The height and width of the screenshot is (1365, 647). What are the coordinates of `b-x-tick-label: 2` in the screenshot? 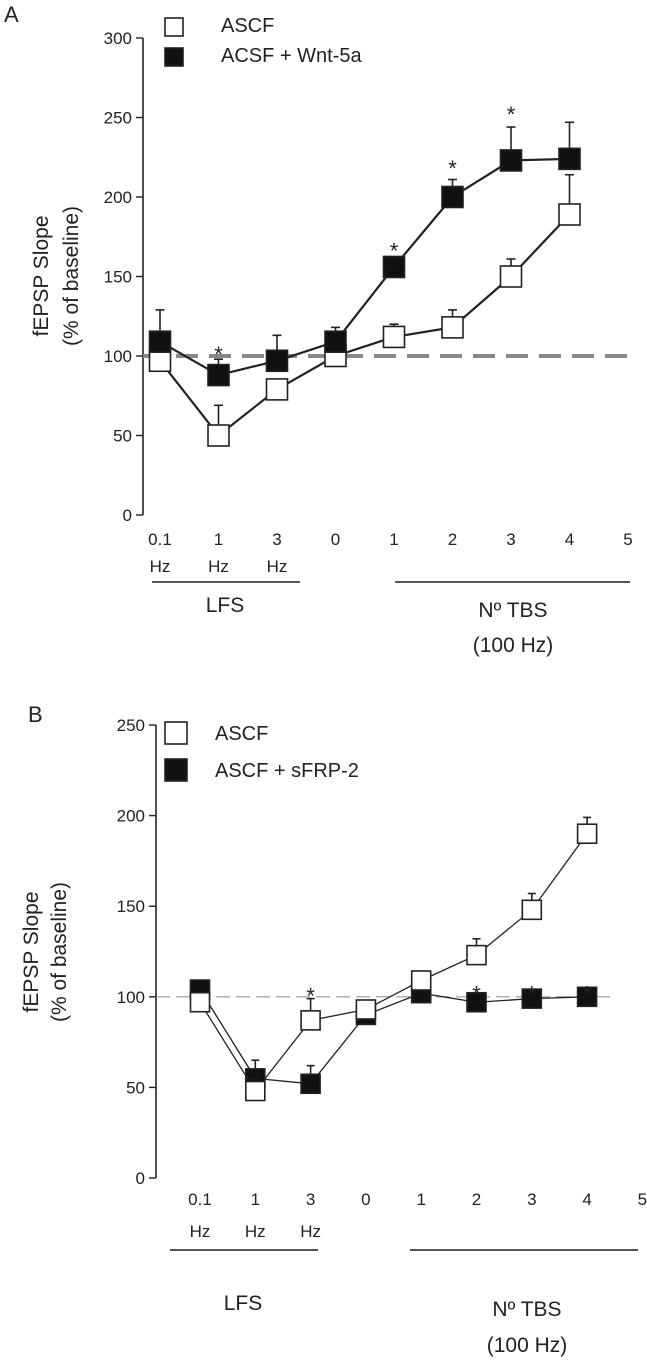 It's located at (476, 1199).